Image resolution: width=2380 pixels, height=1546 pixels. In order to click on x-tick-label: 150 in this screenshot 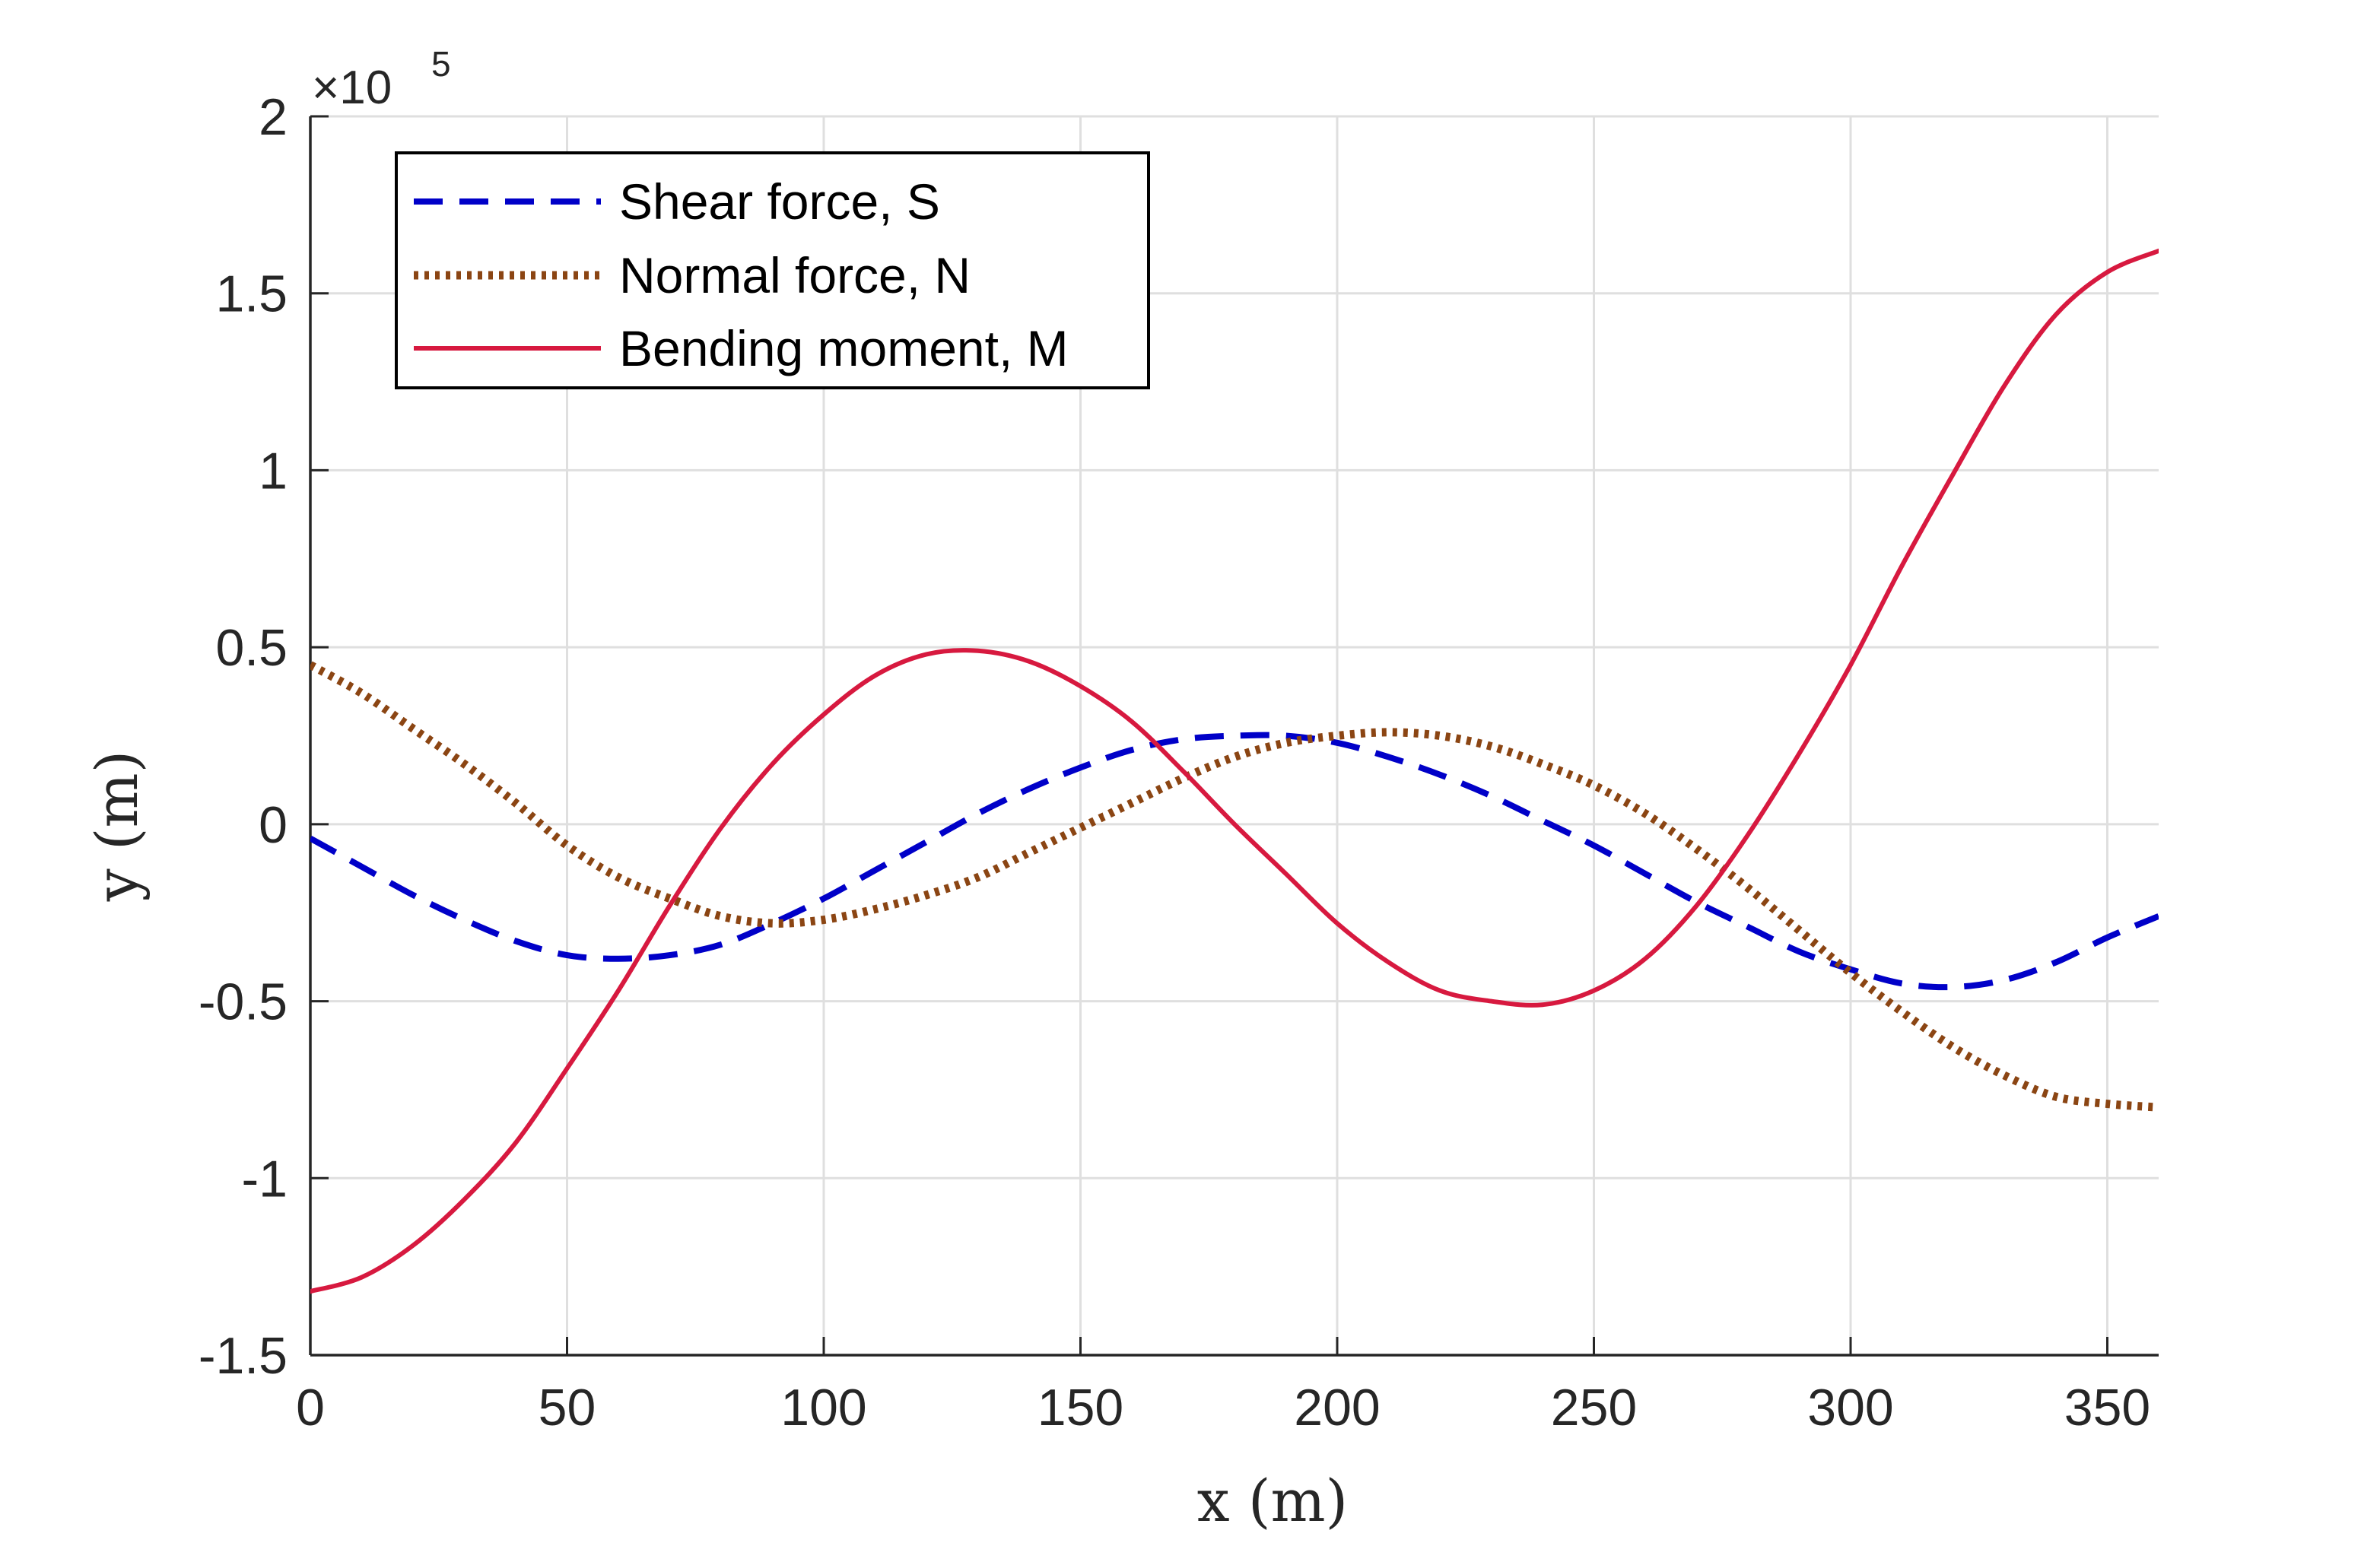, I will do `click(1080, 1407)`.